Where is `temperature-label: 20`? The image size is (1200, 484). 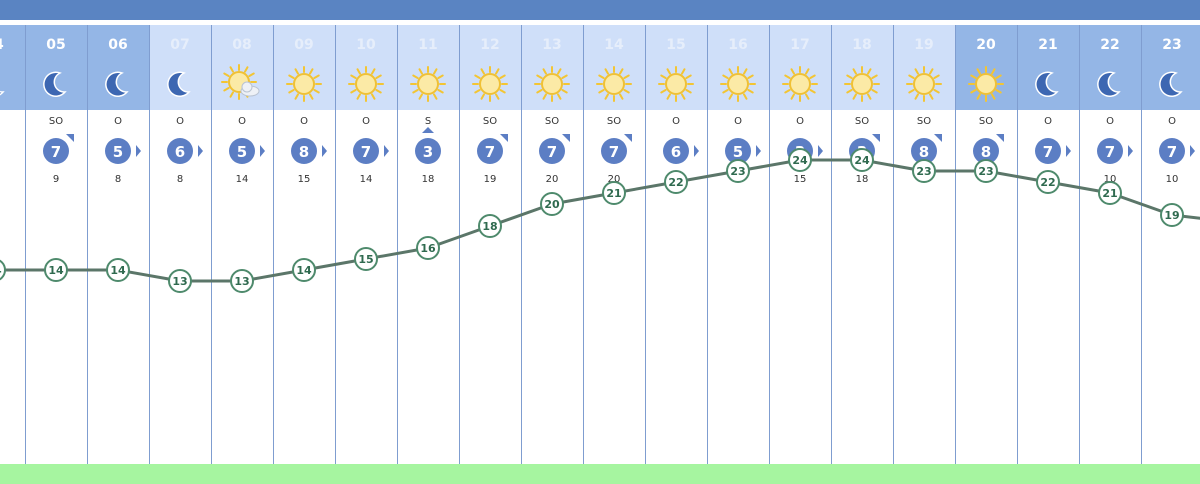
temperature-label: 20 is located at coordinates (552, 204).